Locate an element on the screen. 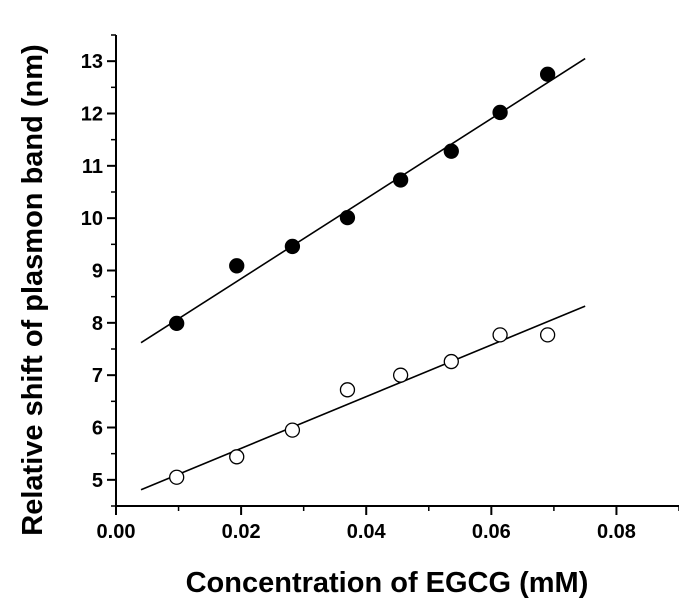  y-tick-label: 7 is located at coordinates (97, 376).